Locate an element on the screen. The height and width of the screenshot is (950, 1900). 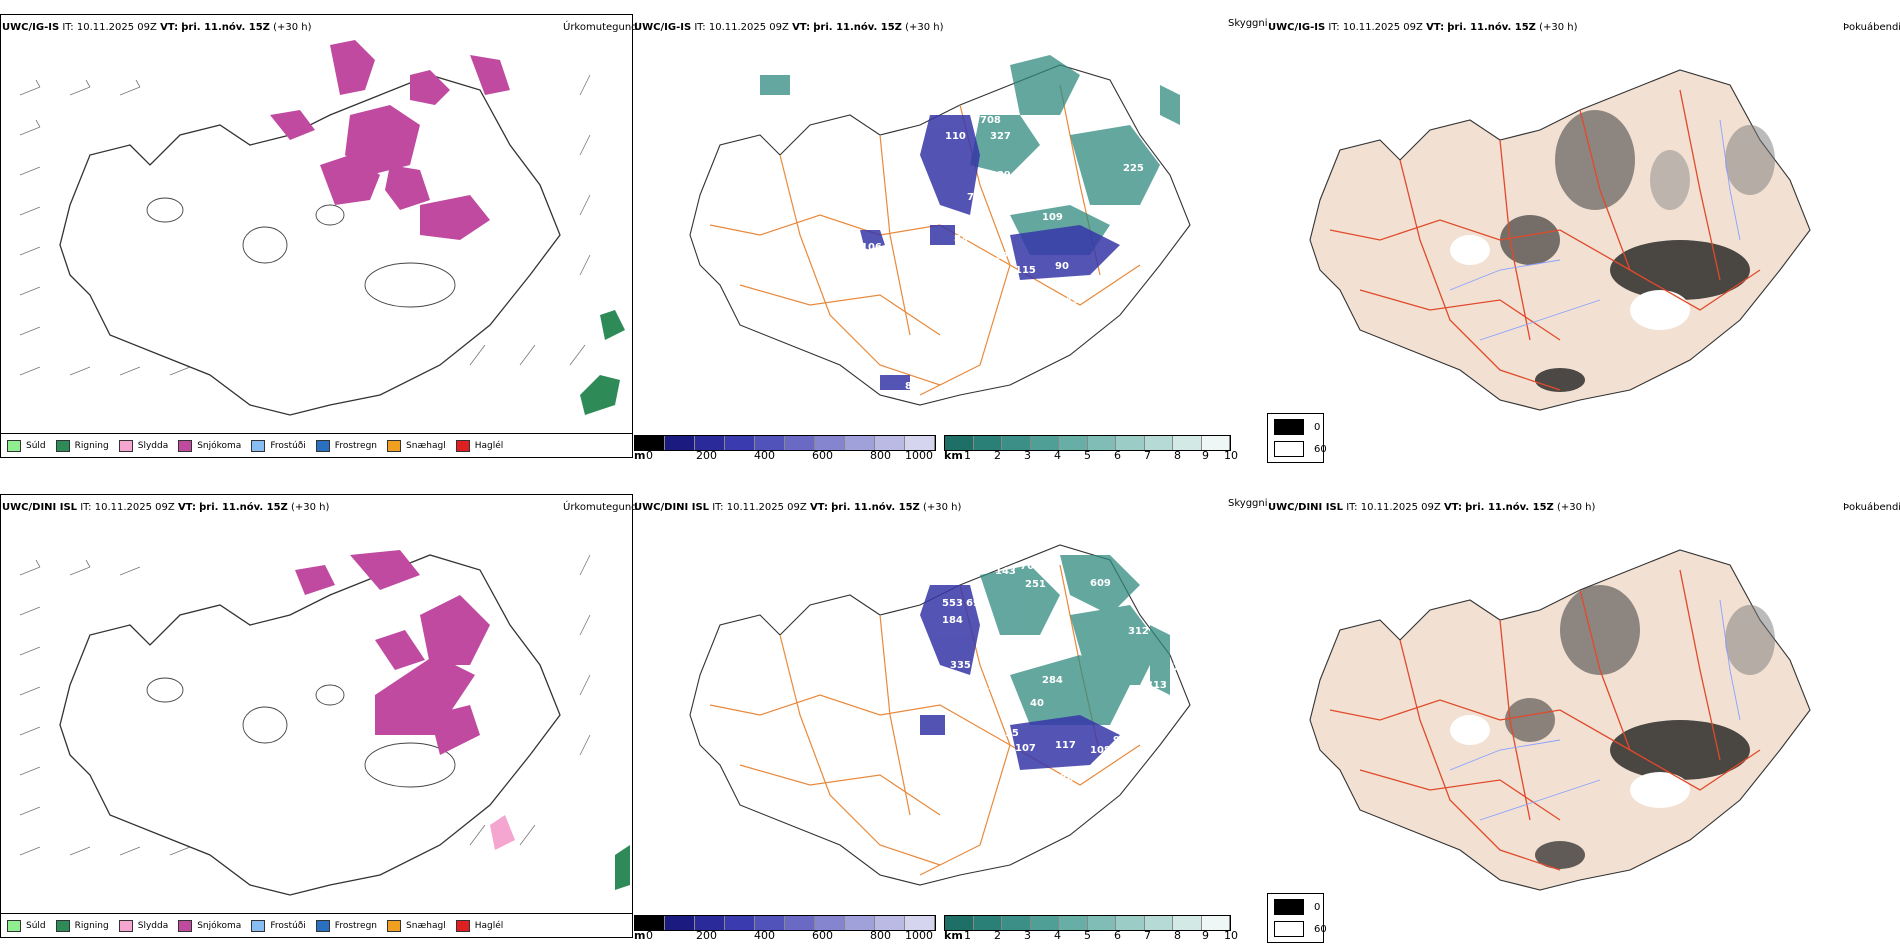
value-label: 335 is located at coordinates (960, 665).